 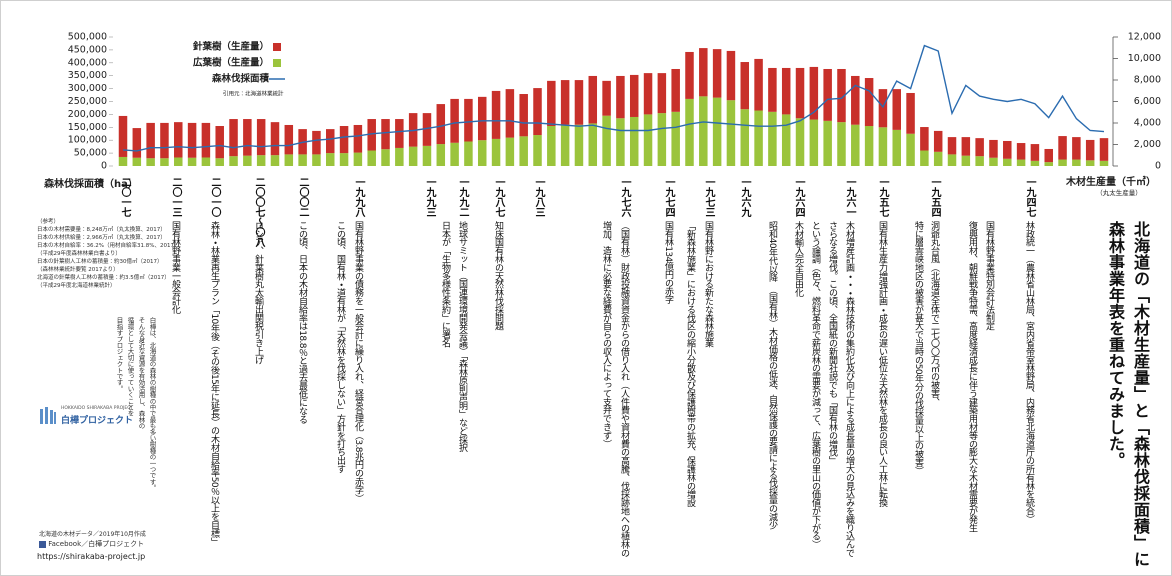 I want to click on reference-line: （平成29年度北海道林業統計）, so click(x=76, y=286).